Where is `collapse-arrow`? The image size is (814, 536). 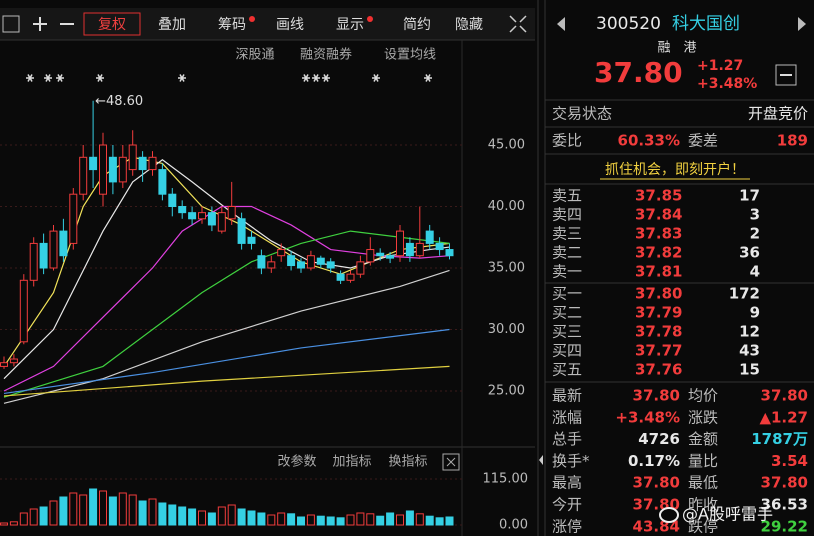 collapse-arrow is located at coordinates (541, 460).